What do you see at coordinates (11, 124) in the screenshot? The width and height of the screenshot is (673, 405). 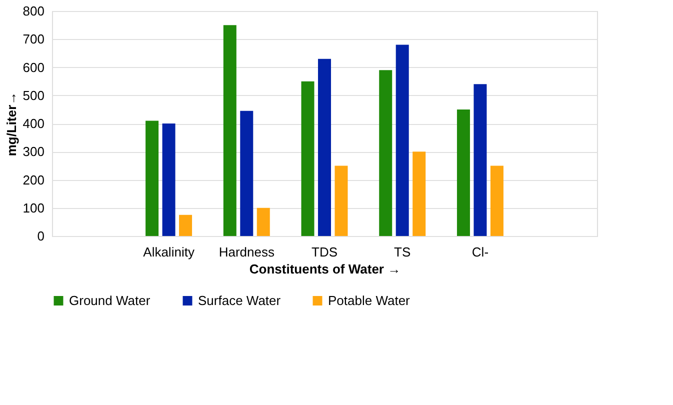 I see `y-axis-title: mg/Liter→` at bounding box center [11, 124].